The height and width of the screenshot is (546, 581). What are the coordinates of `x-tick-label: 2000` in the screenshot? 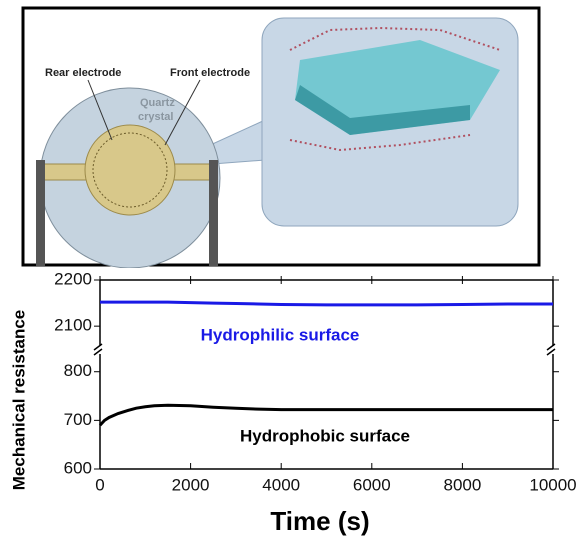 It's located at (191, 484).